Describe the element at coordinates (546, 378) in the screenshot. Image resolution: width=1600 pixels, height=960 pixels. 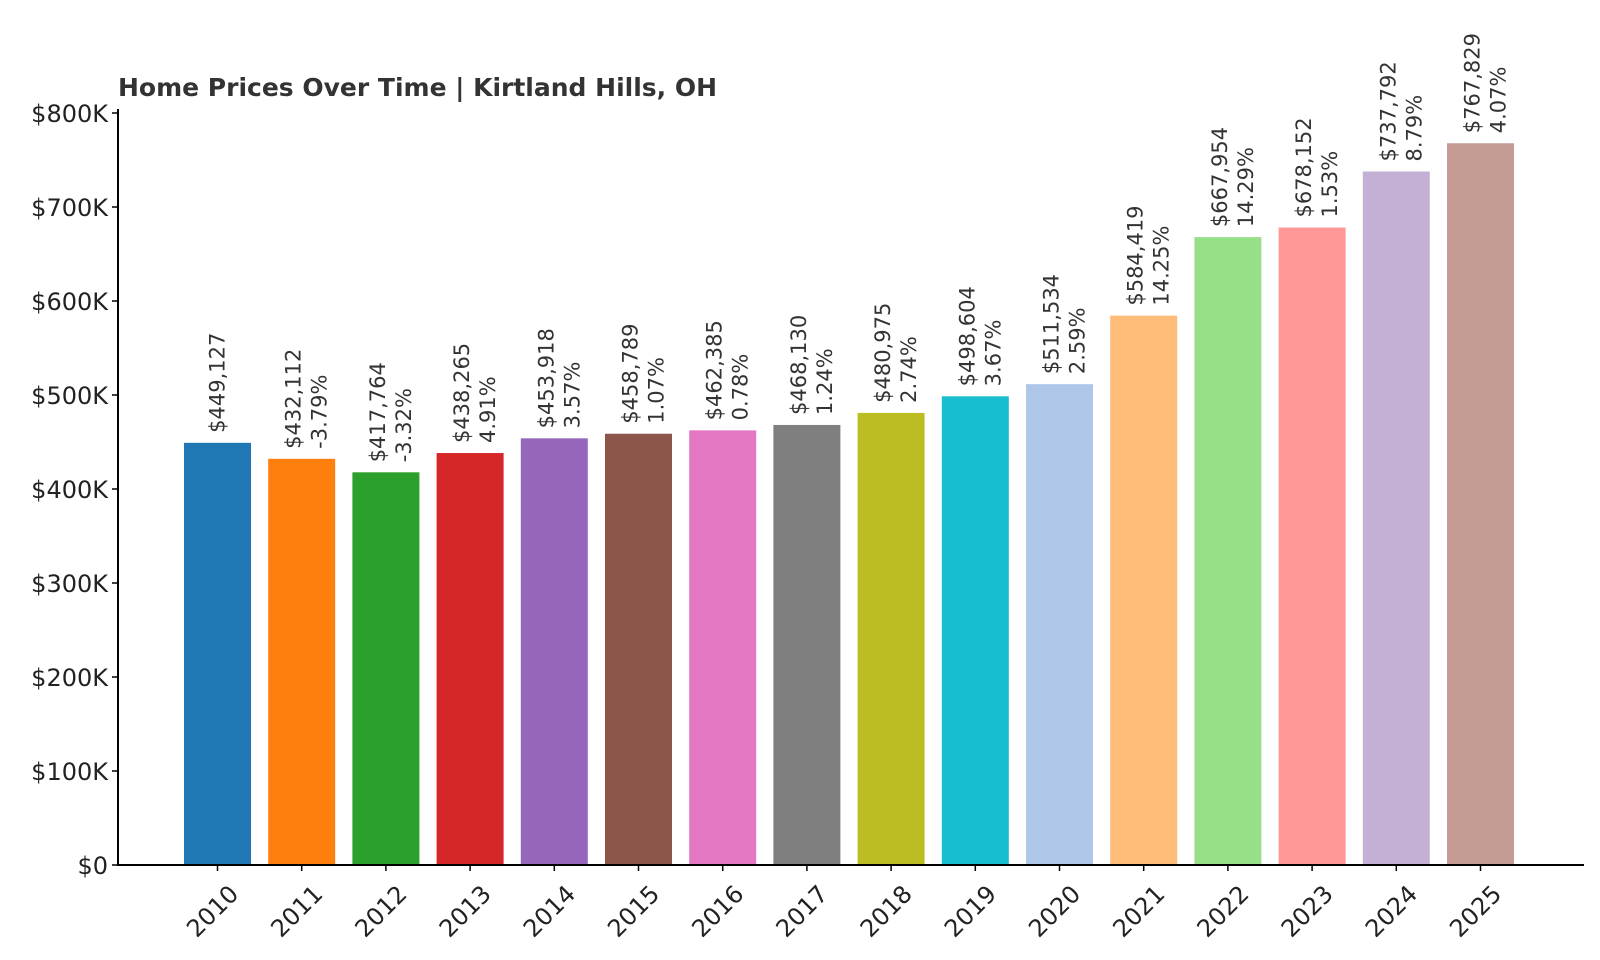
I see `value-label: $453,918` at that location.